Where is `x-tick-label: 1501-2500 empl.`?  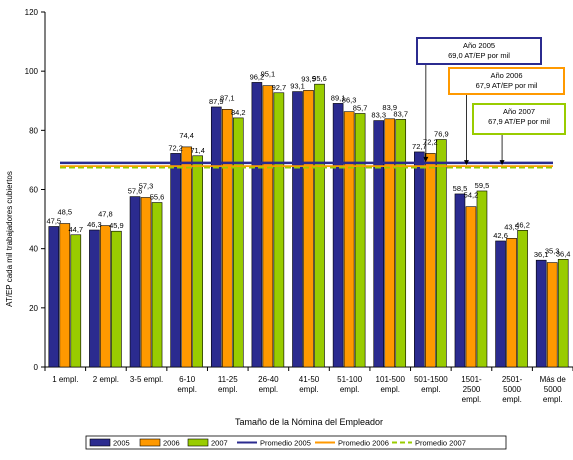 x-tick-label: 1501-2500 empl. is located at coordinates (471, 389).